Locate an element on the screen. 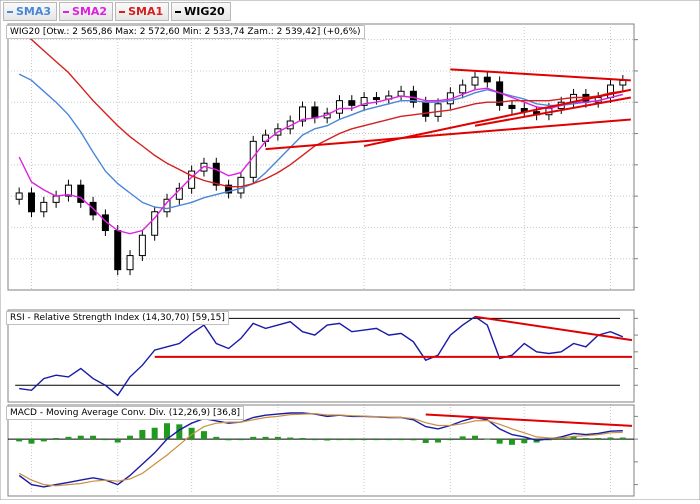 This screenshot has width=700, height=504. macd-trend-line is located at coordinates (529, 420).